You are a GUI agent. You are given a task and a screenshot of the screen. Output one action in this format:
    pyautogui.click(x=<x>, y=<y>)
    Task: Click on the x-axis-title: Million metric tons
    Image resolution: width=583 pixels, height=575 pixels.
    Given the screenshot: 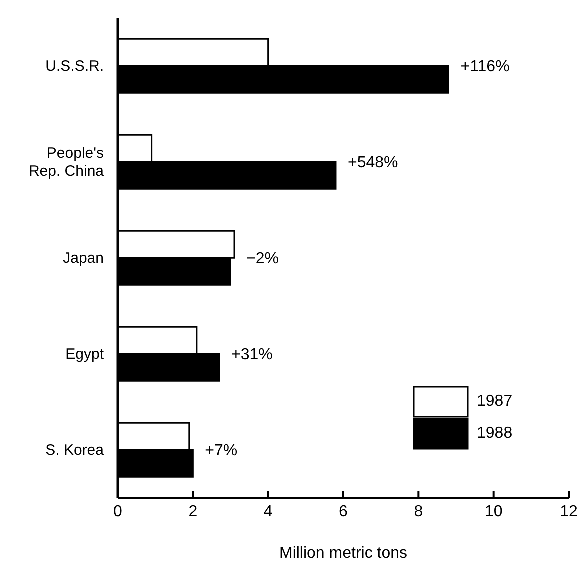 What is the action you would take?
    pyautogui.click(x=343, y=553)
    